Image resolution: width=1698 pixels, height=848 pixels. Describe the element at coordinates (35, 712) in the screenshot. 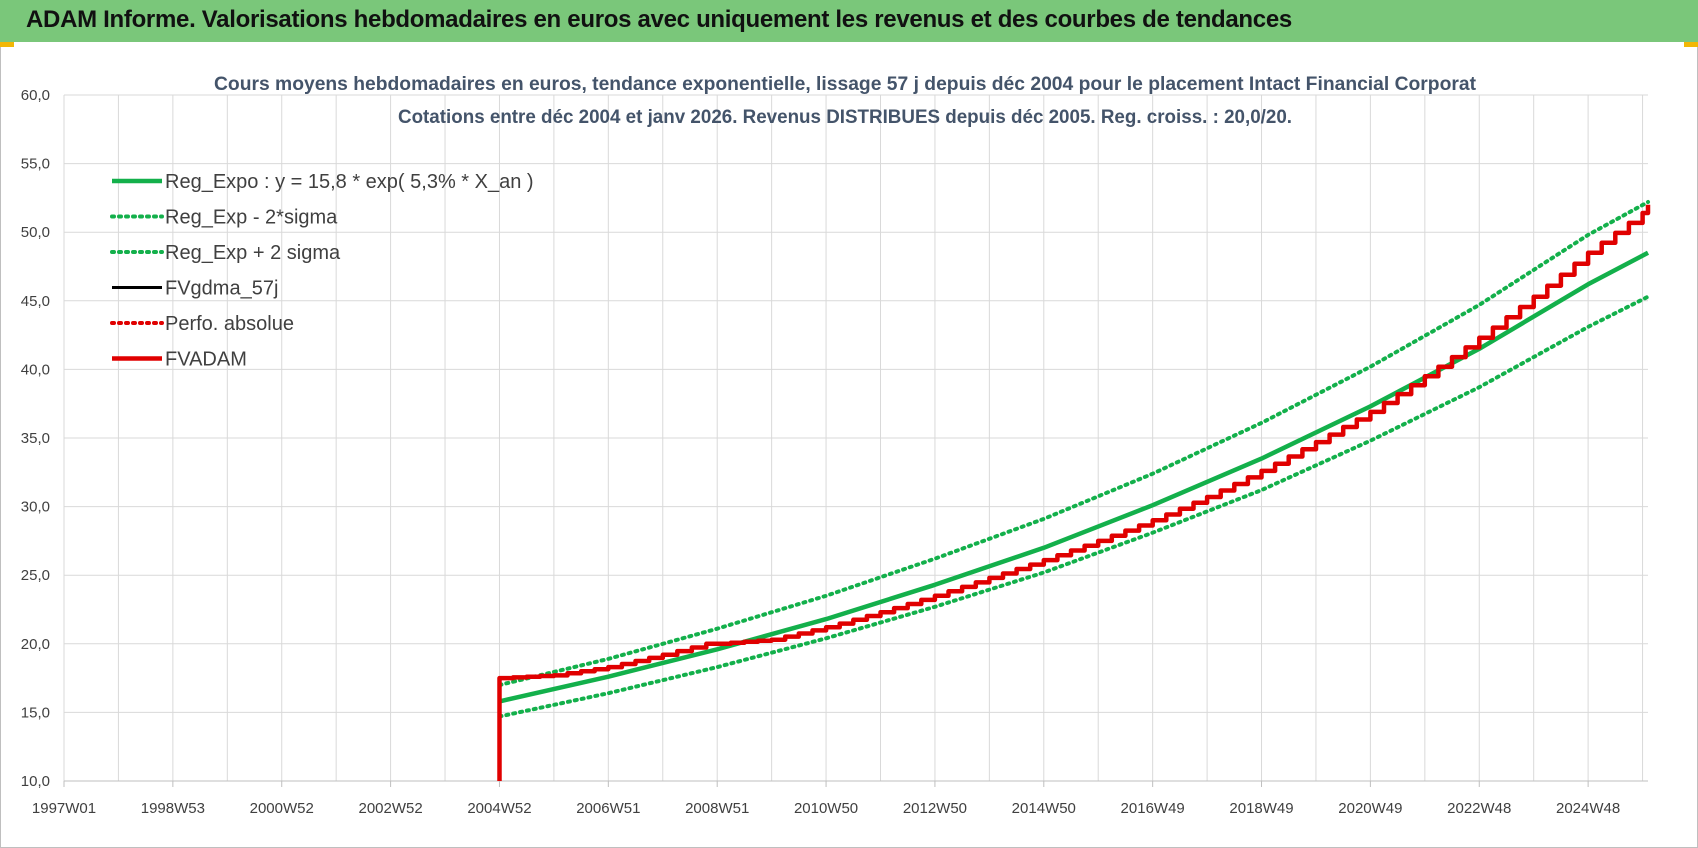

I see `y-tick-label: 15,0` at that location.